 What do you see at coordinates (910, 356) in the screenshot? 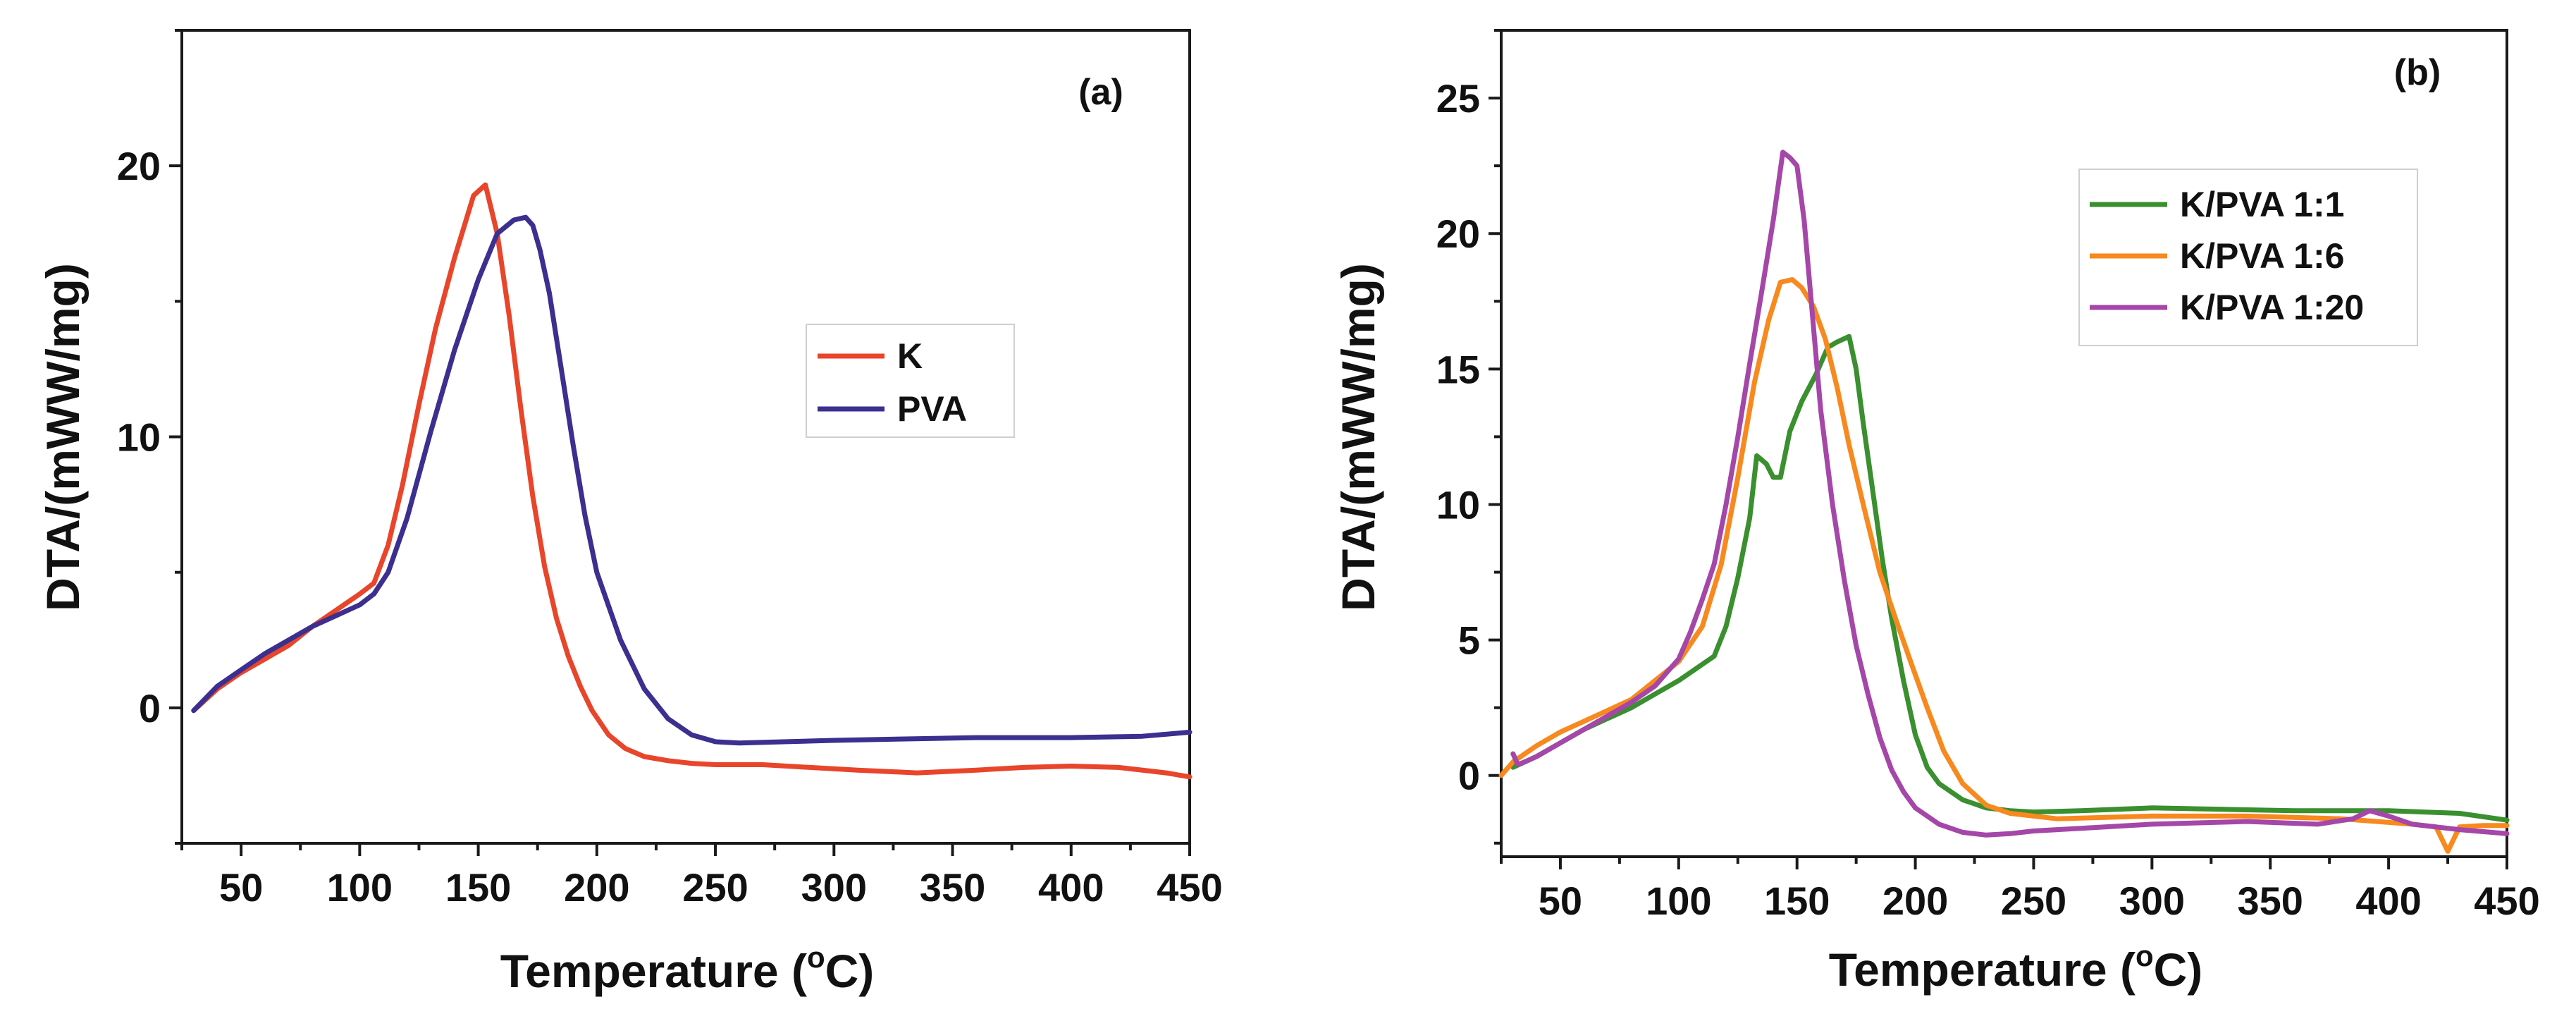
I see `legend-label-k: K` at bounding box center [910, 356].